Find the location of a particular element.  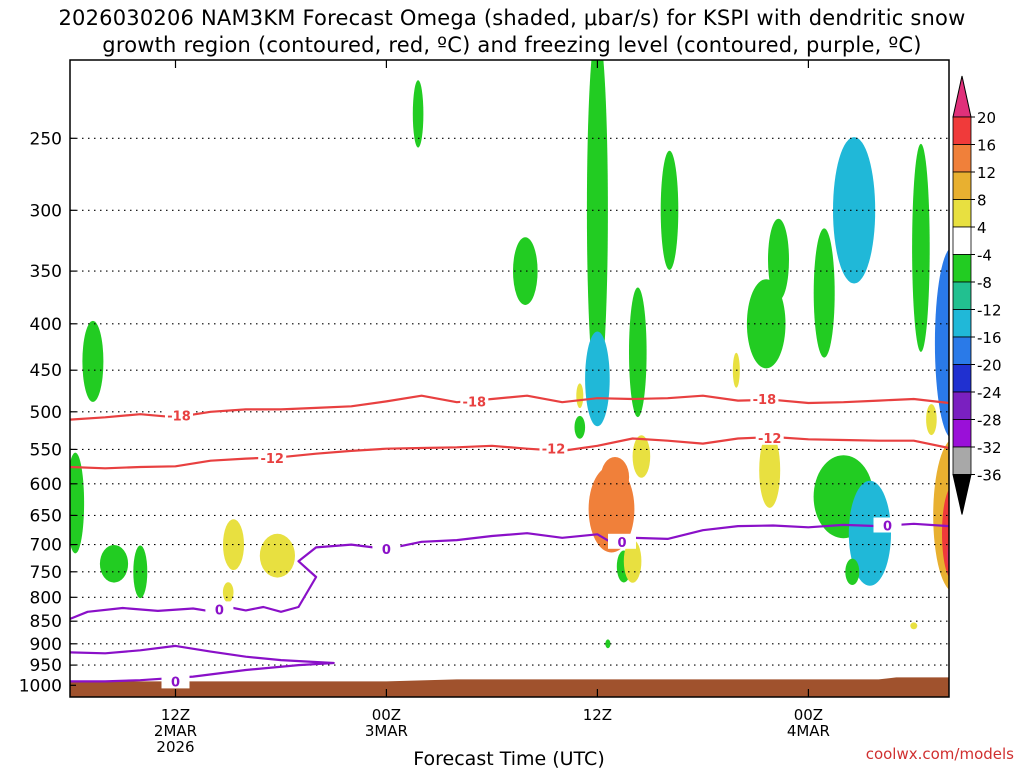

credit-text: coolwx.com/models is located at coordinates (940, 754).